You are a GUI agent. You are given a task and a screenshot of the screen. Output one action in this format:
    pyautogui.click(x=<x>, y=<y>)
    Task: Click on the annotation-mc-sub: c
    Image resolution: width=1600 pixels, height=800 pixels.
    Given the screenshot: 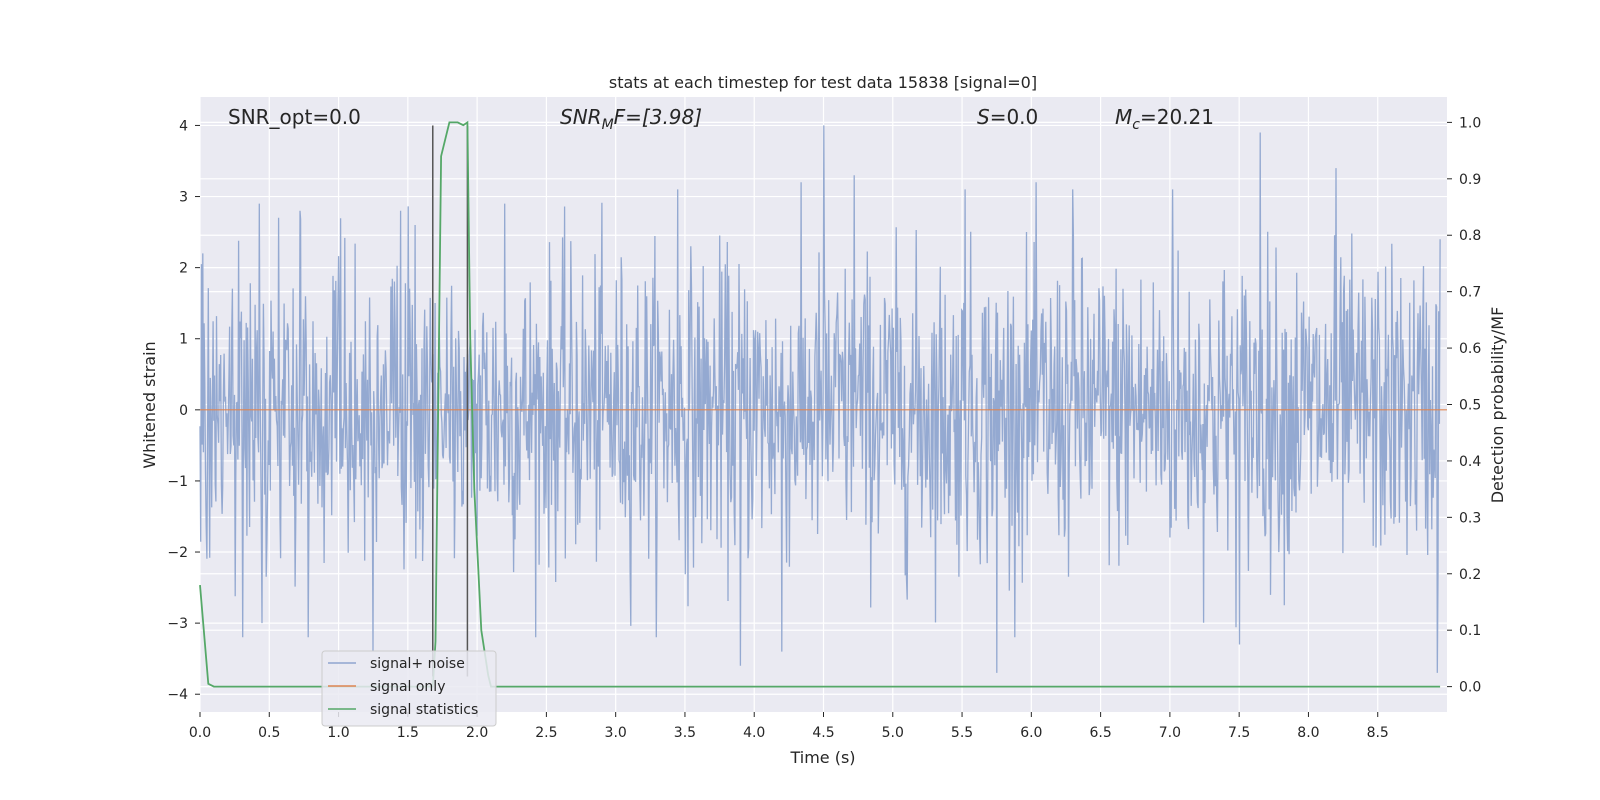 What is the action you would take?
    pyautogui.click(x=1136, y=125)
    